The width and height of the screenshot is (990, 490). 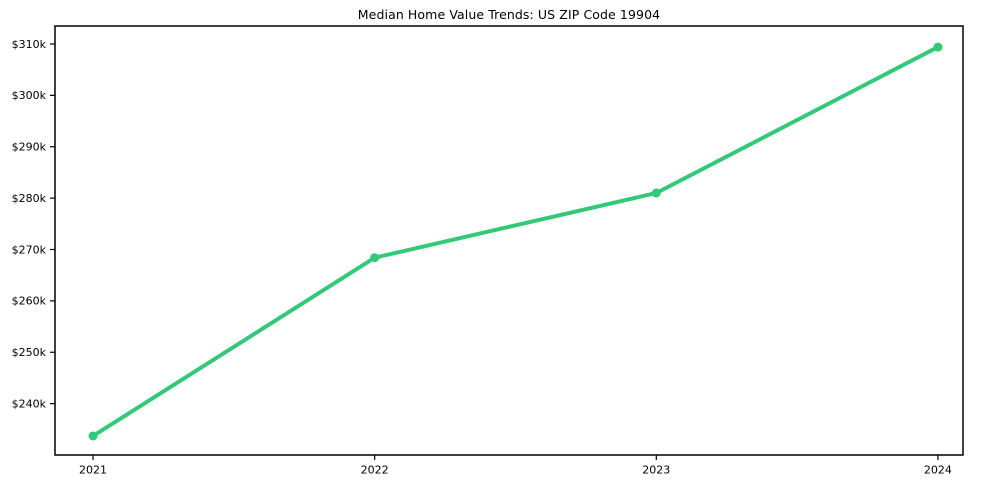 I want to click on x-tick-label: 2021, so click(x=93, y=470).